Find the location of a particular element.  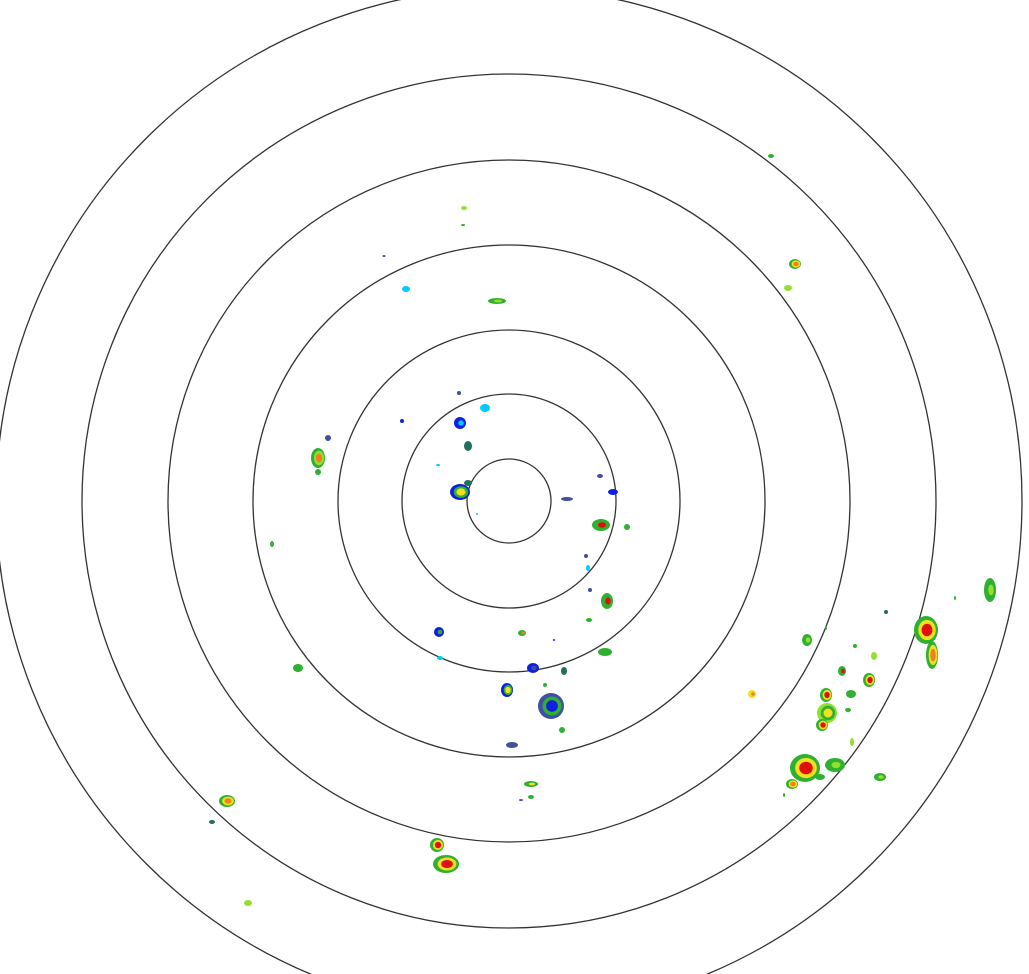

echo-teal is located at coordinates (564, 671).